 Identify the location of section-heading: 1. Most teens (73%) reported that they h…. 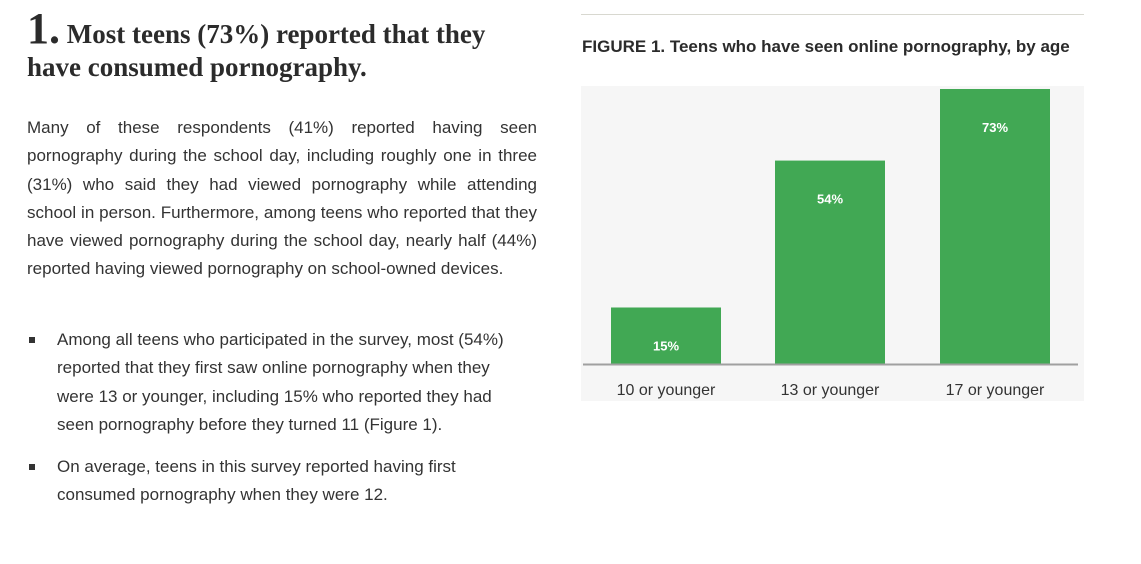
(282, 45).